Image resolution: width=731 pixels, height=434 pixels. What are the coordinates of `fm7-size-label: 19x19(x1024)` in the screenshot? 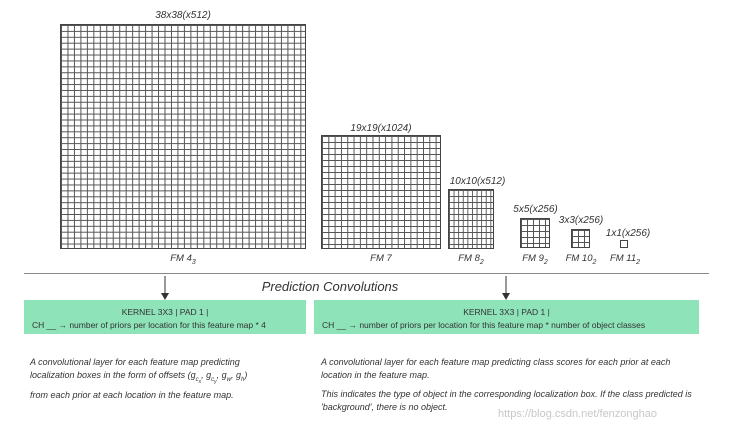 It's located at (381, 128).